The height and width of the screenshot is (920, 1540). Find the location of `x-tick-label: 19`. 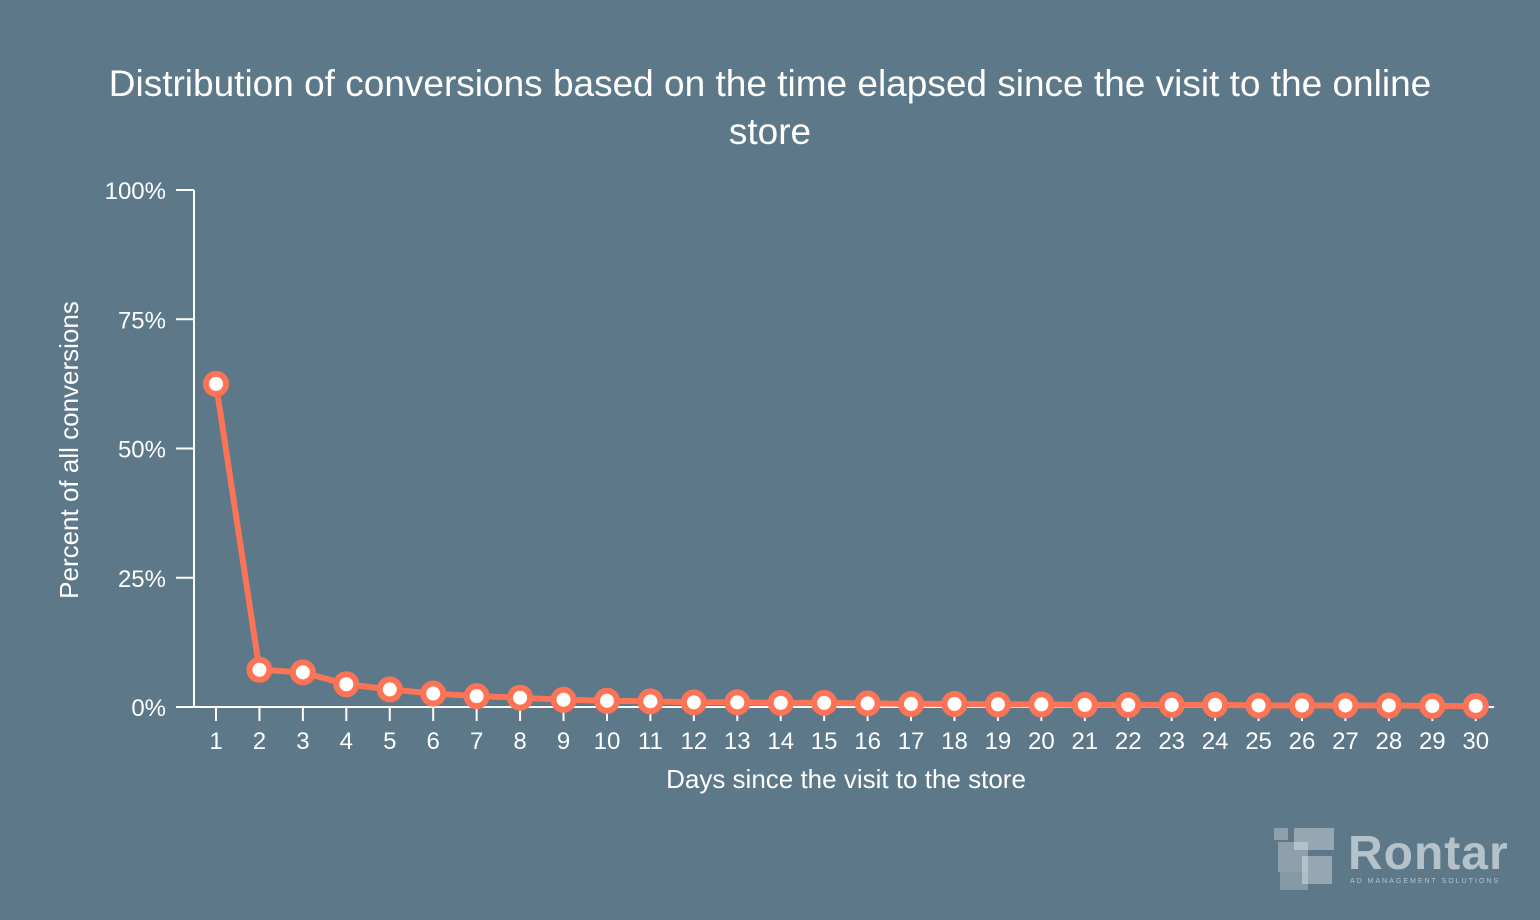

x-tick-label: 19 is located at coordinates (998, 741).